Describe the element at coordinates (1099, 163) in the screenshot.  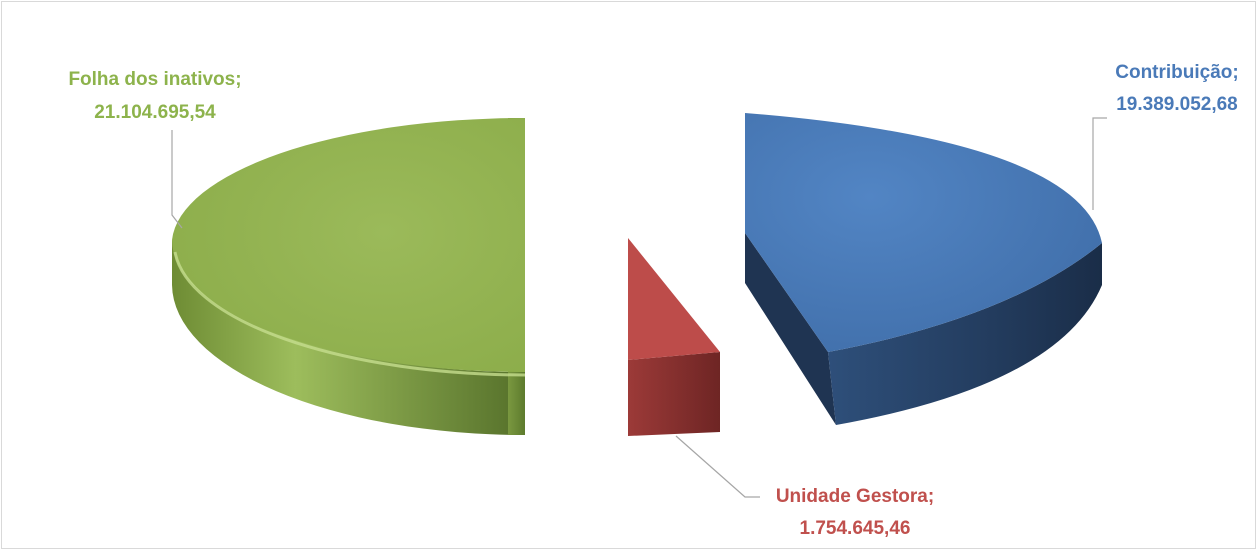
I see `leader-line-contribuicao` at that location.